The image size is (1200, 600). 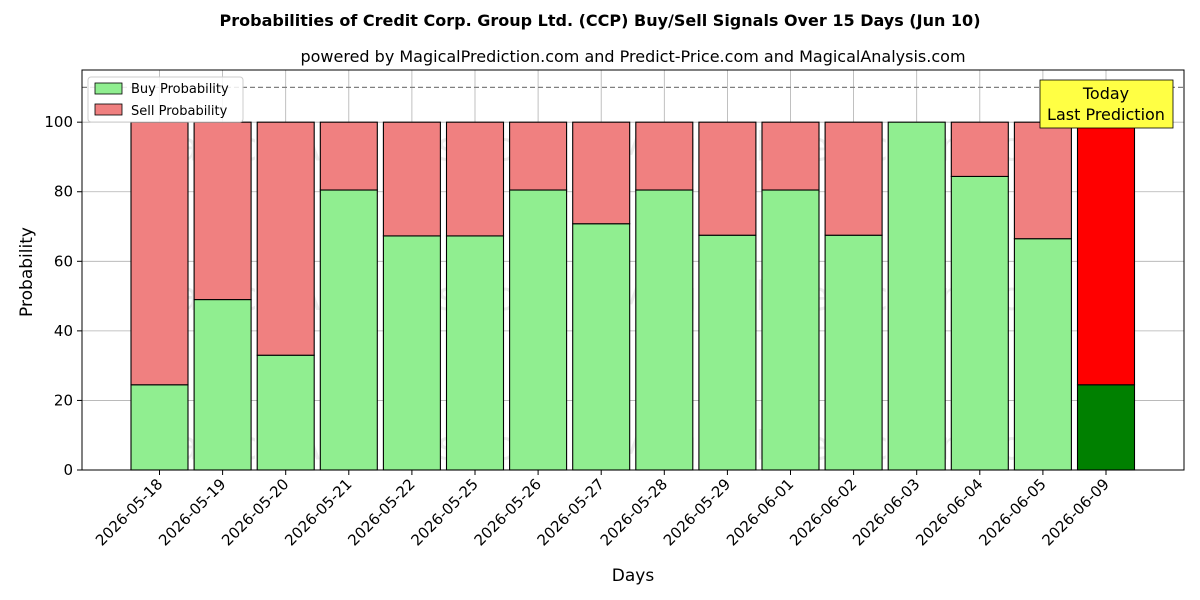 What do you see at coordinates (63, 192) in the screenshot?
I see `y-tick-label: 80` at bounding box center [63, 192].